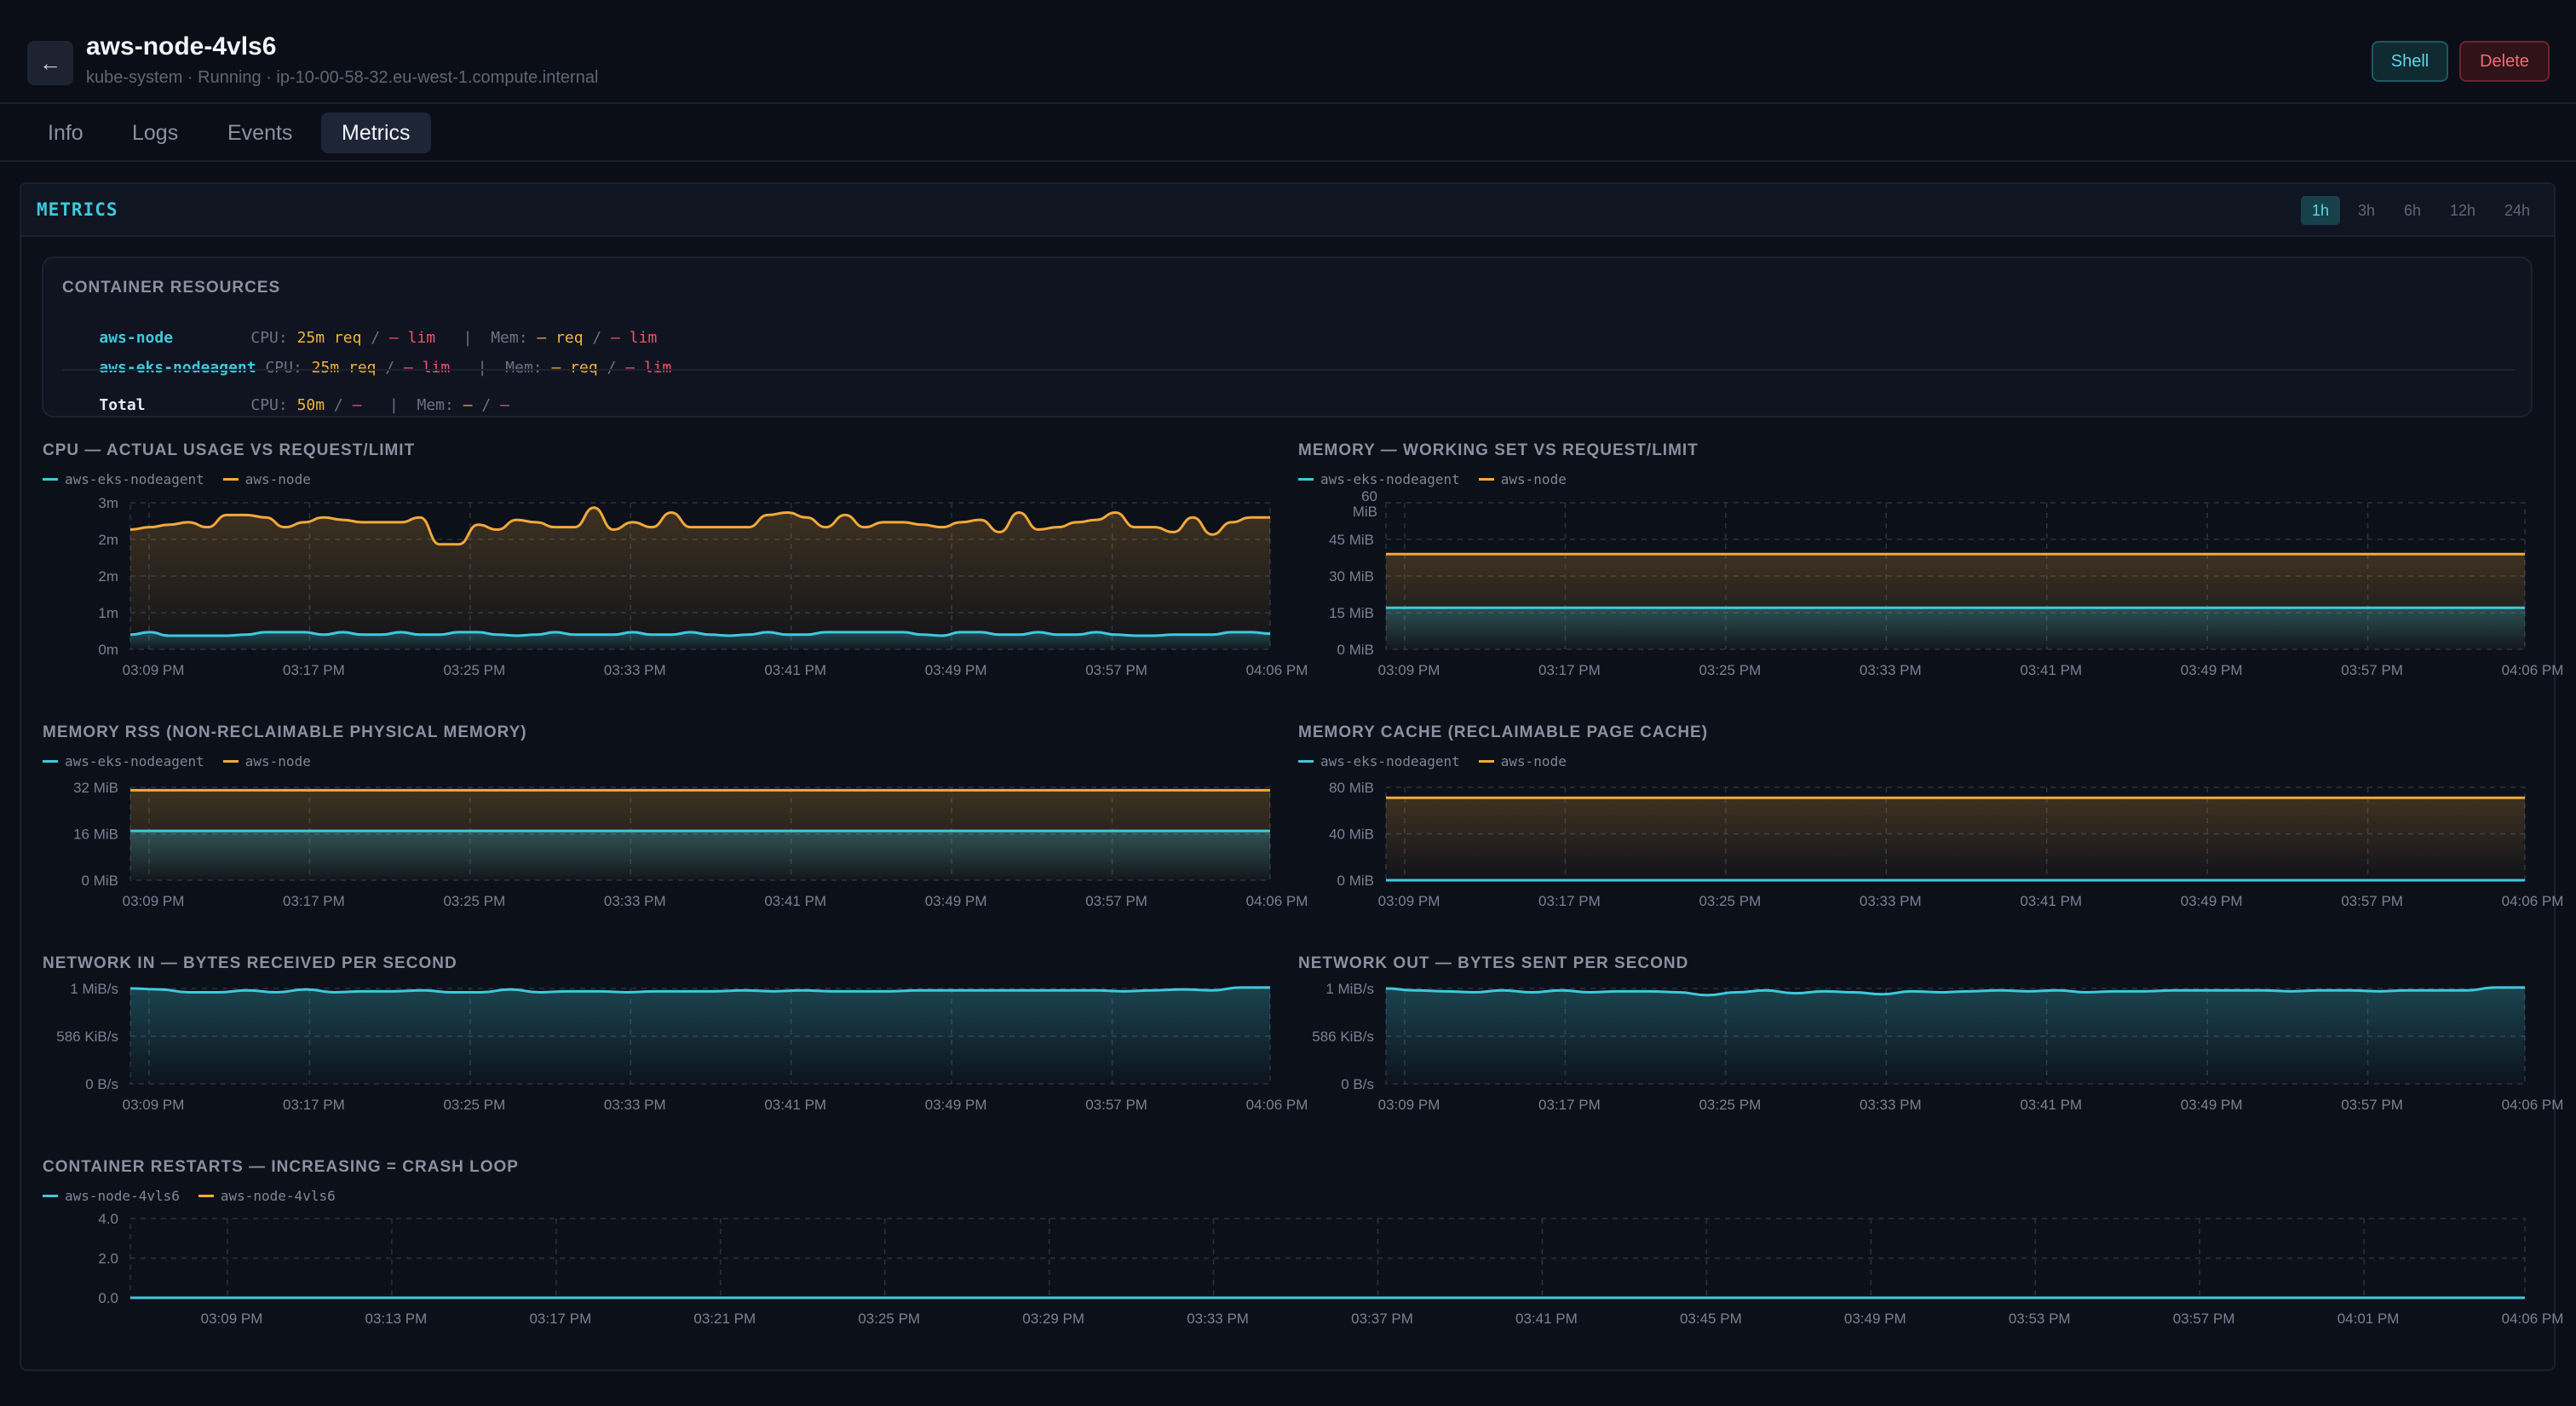 This screenshot has height=1406, width=2576. I want to click on total-label: Total, so click(123, 405).